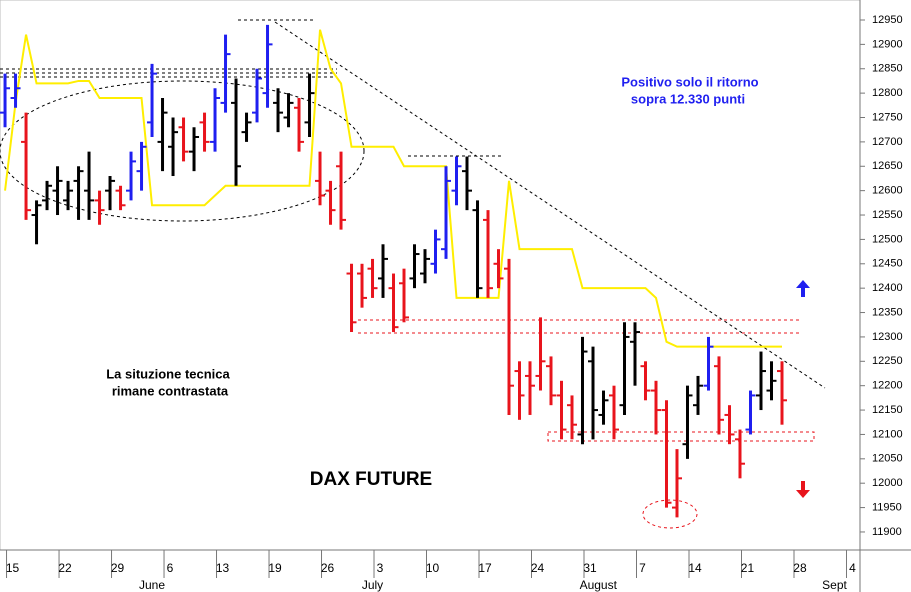  What do you see at coordinates (590, 568) in the screenshot?
I see `x-tick-label: 31` at bounding box center [590, 568].